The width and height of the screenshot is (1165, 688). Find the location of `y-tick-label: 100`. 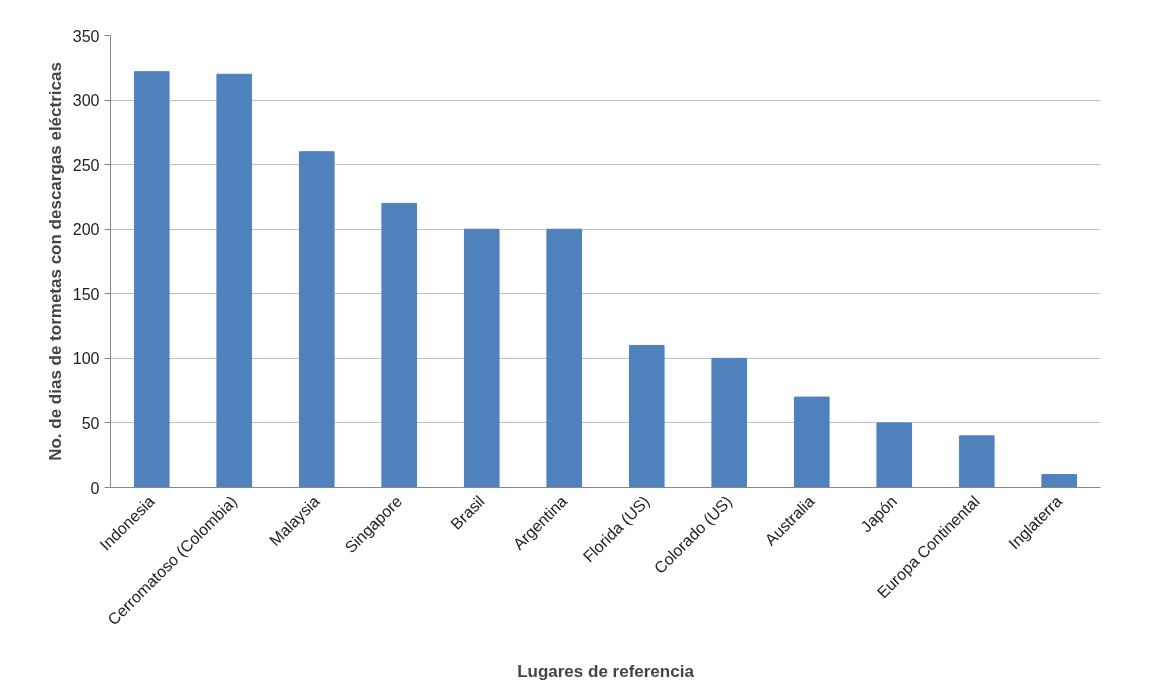

y-tick-label: 100 is located at coordinates (86, 359).